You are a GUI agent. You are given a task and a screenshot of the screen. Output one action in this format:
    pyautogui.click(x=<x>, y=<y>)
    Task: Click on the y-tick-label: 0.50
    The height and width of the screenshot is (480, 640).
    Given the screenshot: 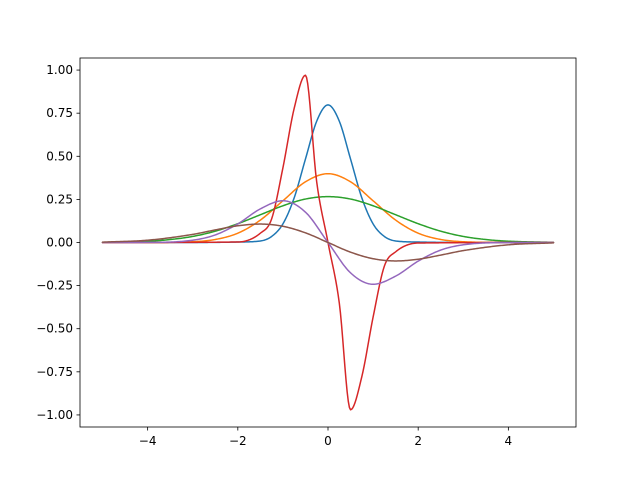 What is the action you would take?
    pyautogui.click(x=59, y=156)
    